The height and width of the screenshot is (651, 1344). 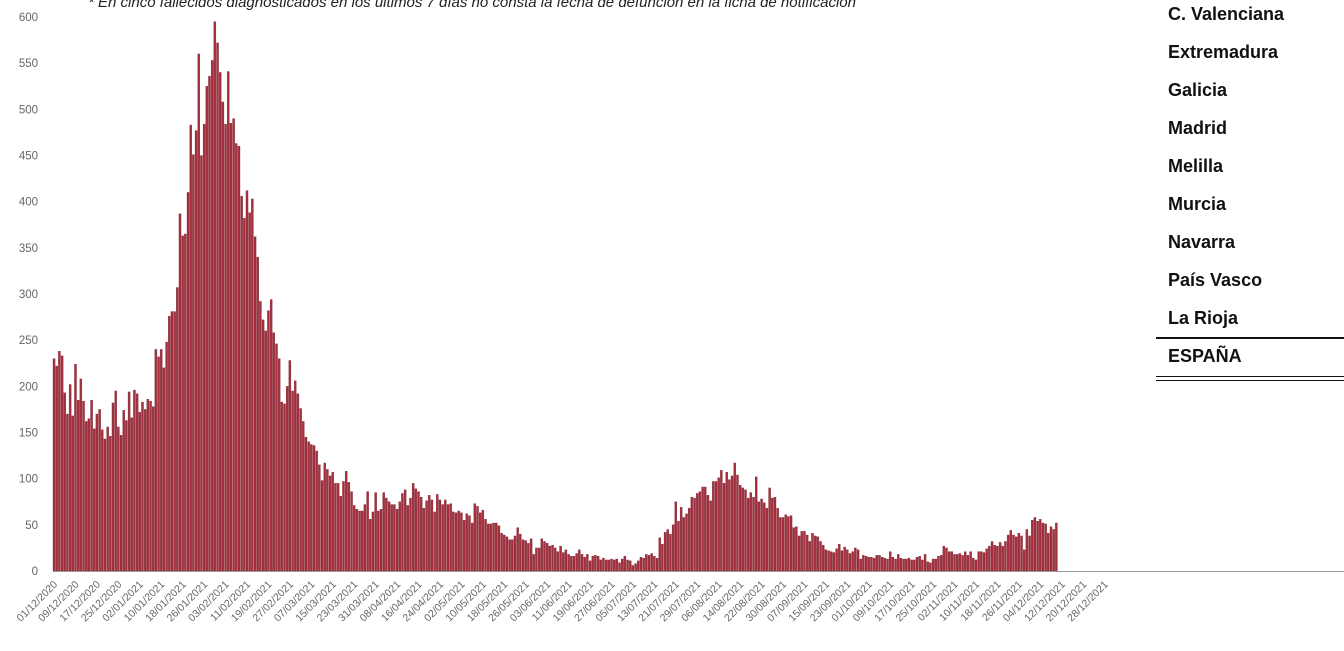 I want to click on y-tick-label: 0, so click(x=35, y=572).